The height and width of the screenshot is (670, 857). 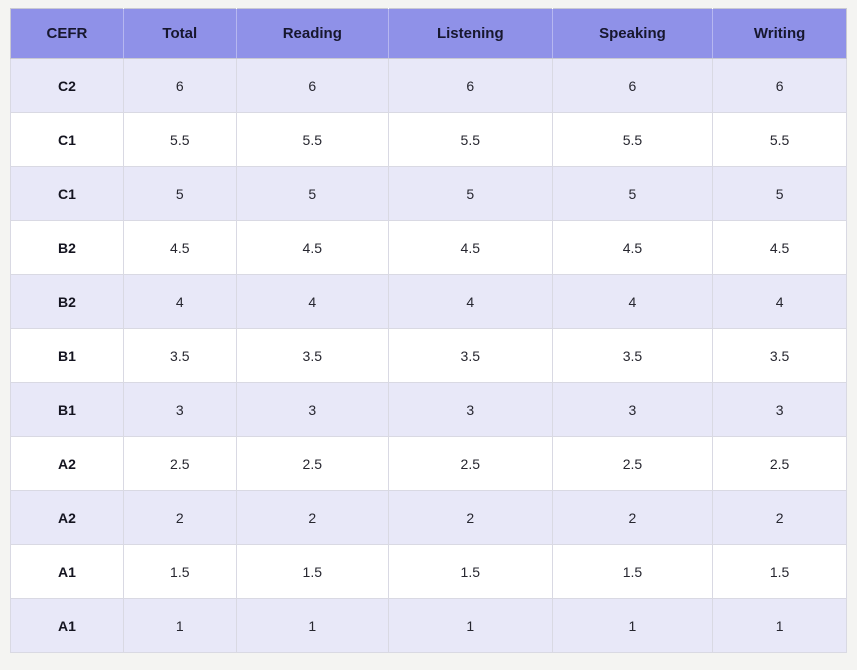 I want to click on table-row: B1 3 3 3 3 3, so click(x=428, y=409).